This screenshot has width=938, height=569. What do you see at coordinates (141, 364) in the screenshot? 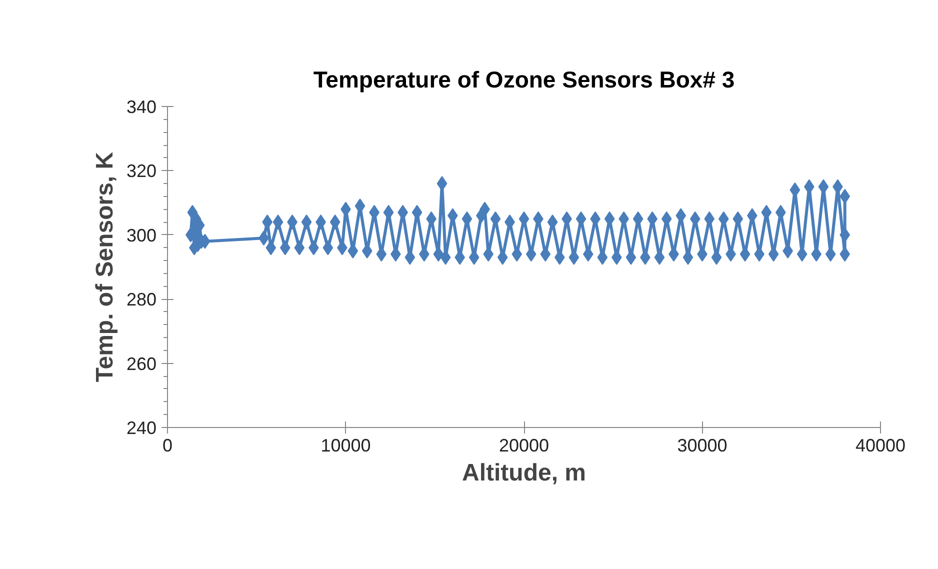
I see `y-tick-label: 260` at bounding box center [141, 364].